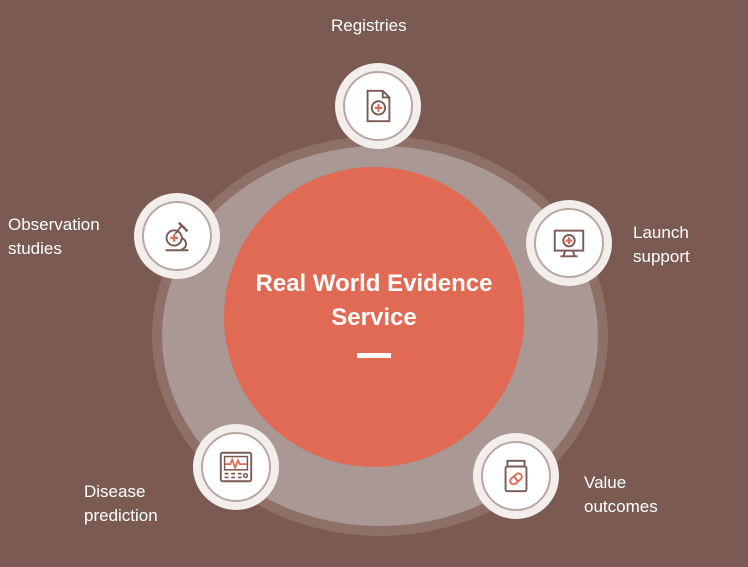 This screenshot has width=748, height=567. I want to click on node-value-outcomes-badge, so click(516, 476).